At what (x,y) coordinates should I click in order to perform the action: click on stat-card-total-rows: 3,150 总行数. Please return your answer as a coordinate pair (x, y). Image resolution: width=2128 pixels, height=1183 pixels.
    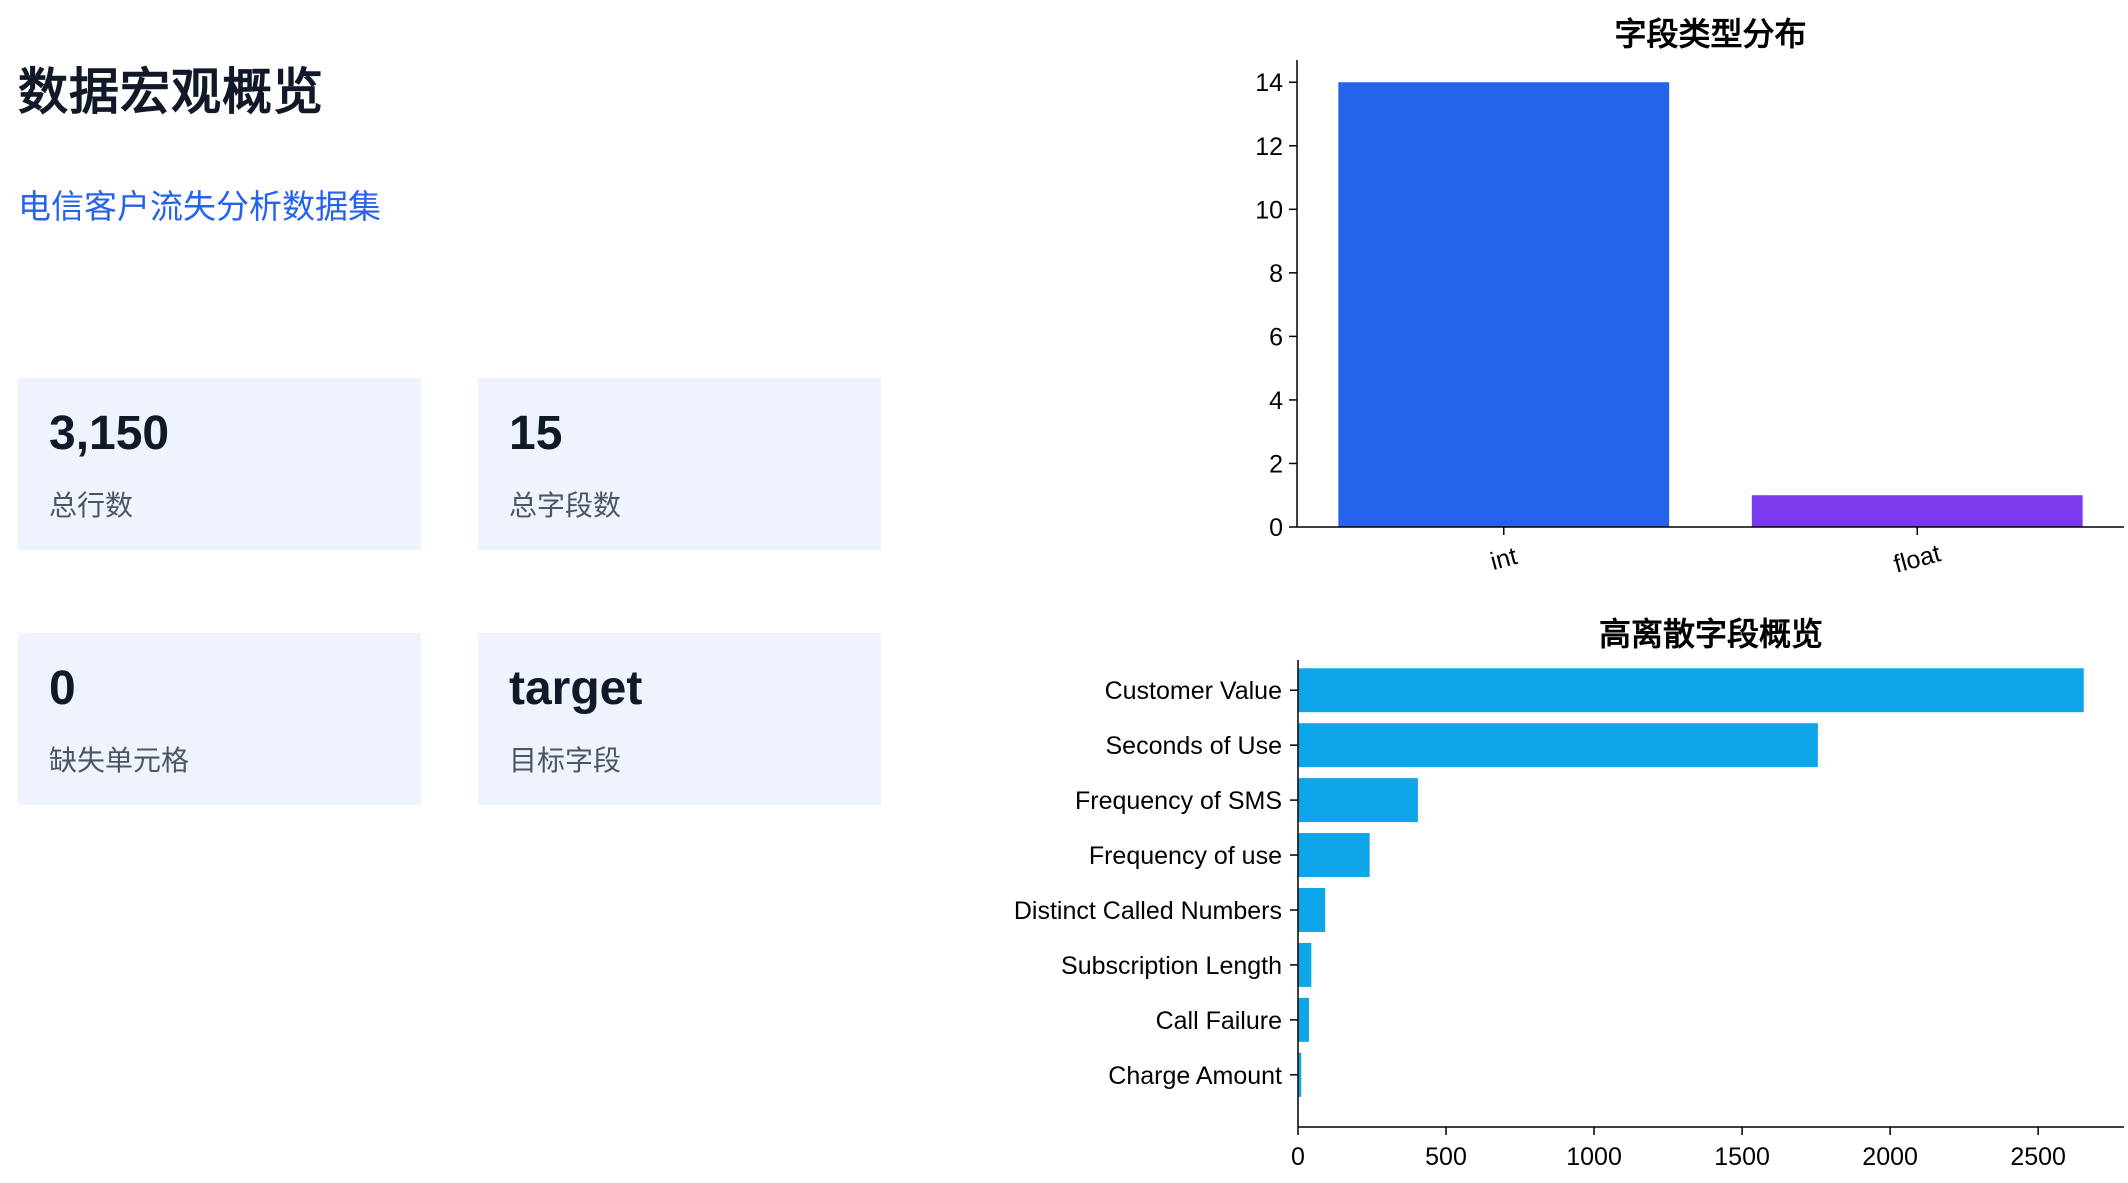
    Looking at the image, I should click on (219, 464).